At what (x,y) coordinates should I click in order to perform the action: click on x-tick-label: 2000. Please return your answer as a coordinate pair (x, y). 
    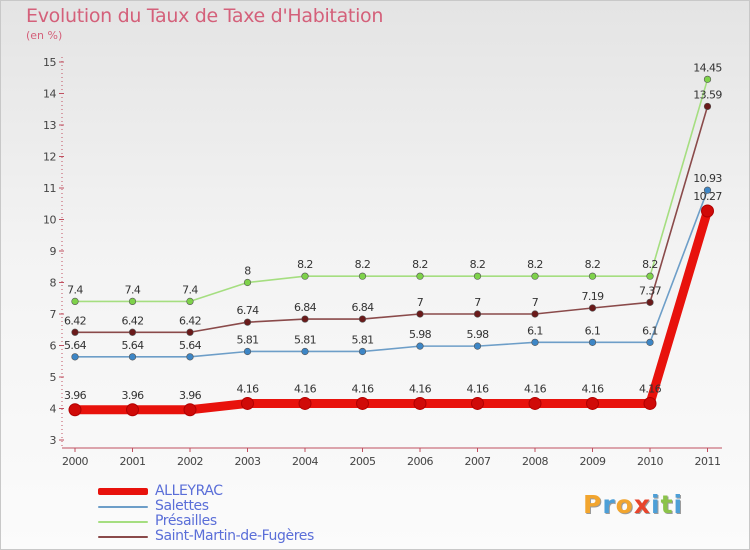
    Looking at the image, I should click on (75, 461).